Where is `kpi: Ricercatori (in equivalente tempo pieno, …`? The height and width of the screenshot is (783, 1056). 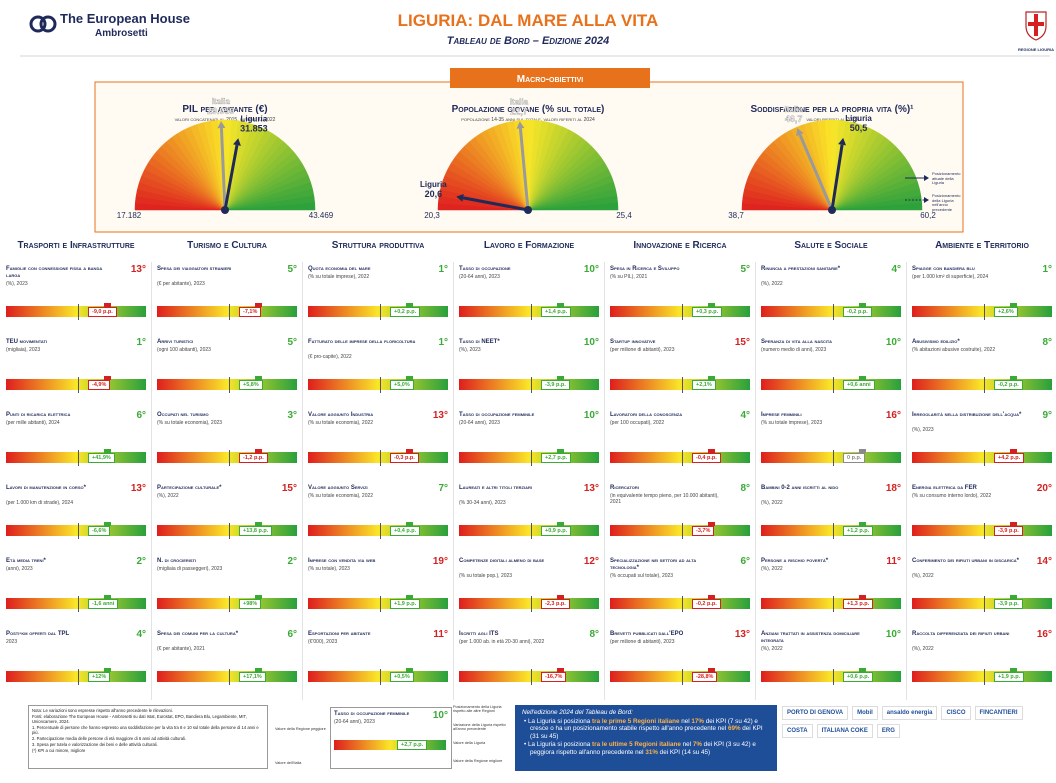
kpi: Ricercatori (in equivalente tempo pieno, … is located at coordinates (681, 519).